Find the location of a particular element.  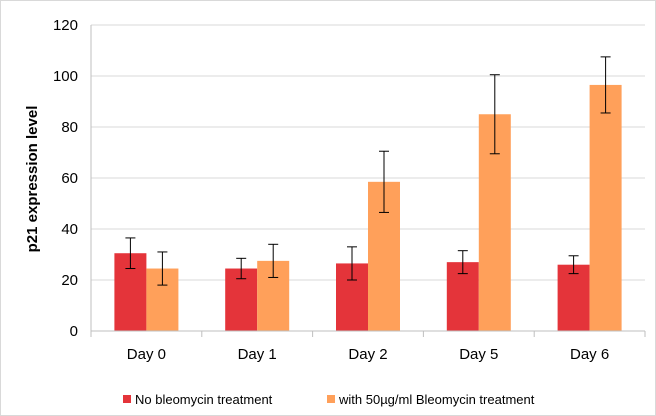

y-tick-labels: 0 20 40 60 80 100 120 is located at coordinates (65, 178).